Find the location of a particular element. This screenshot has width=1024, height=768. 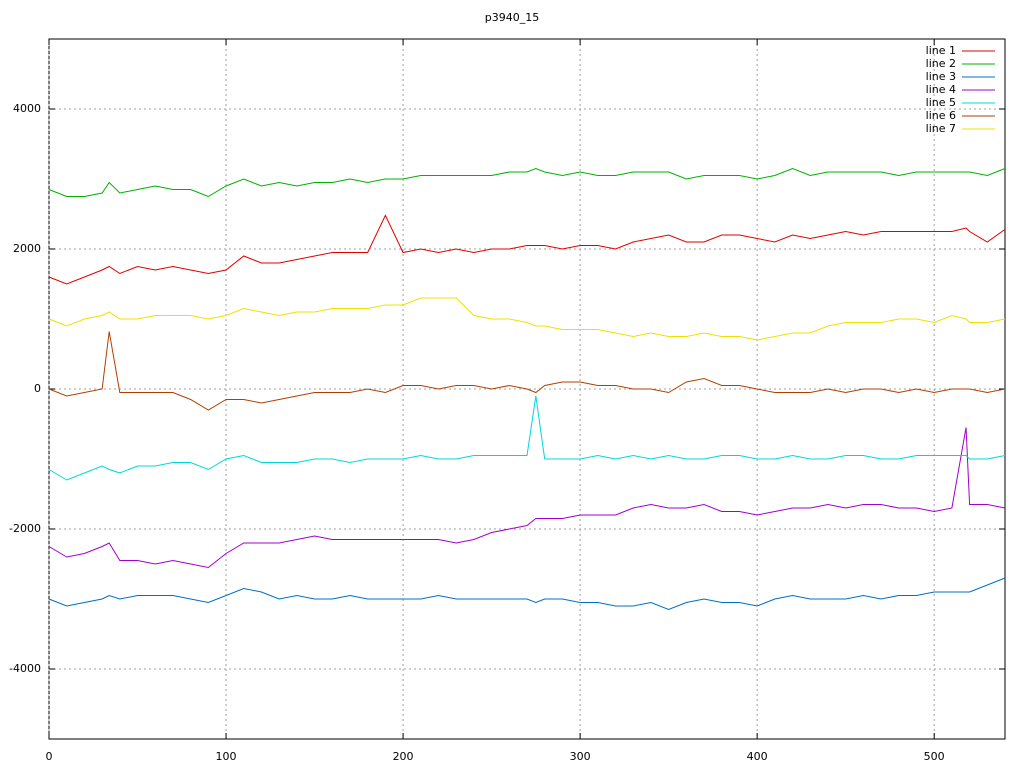

legend-label: line 2 is located at coordinates (941, 63).